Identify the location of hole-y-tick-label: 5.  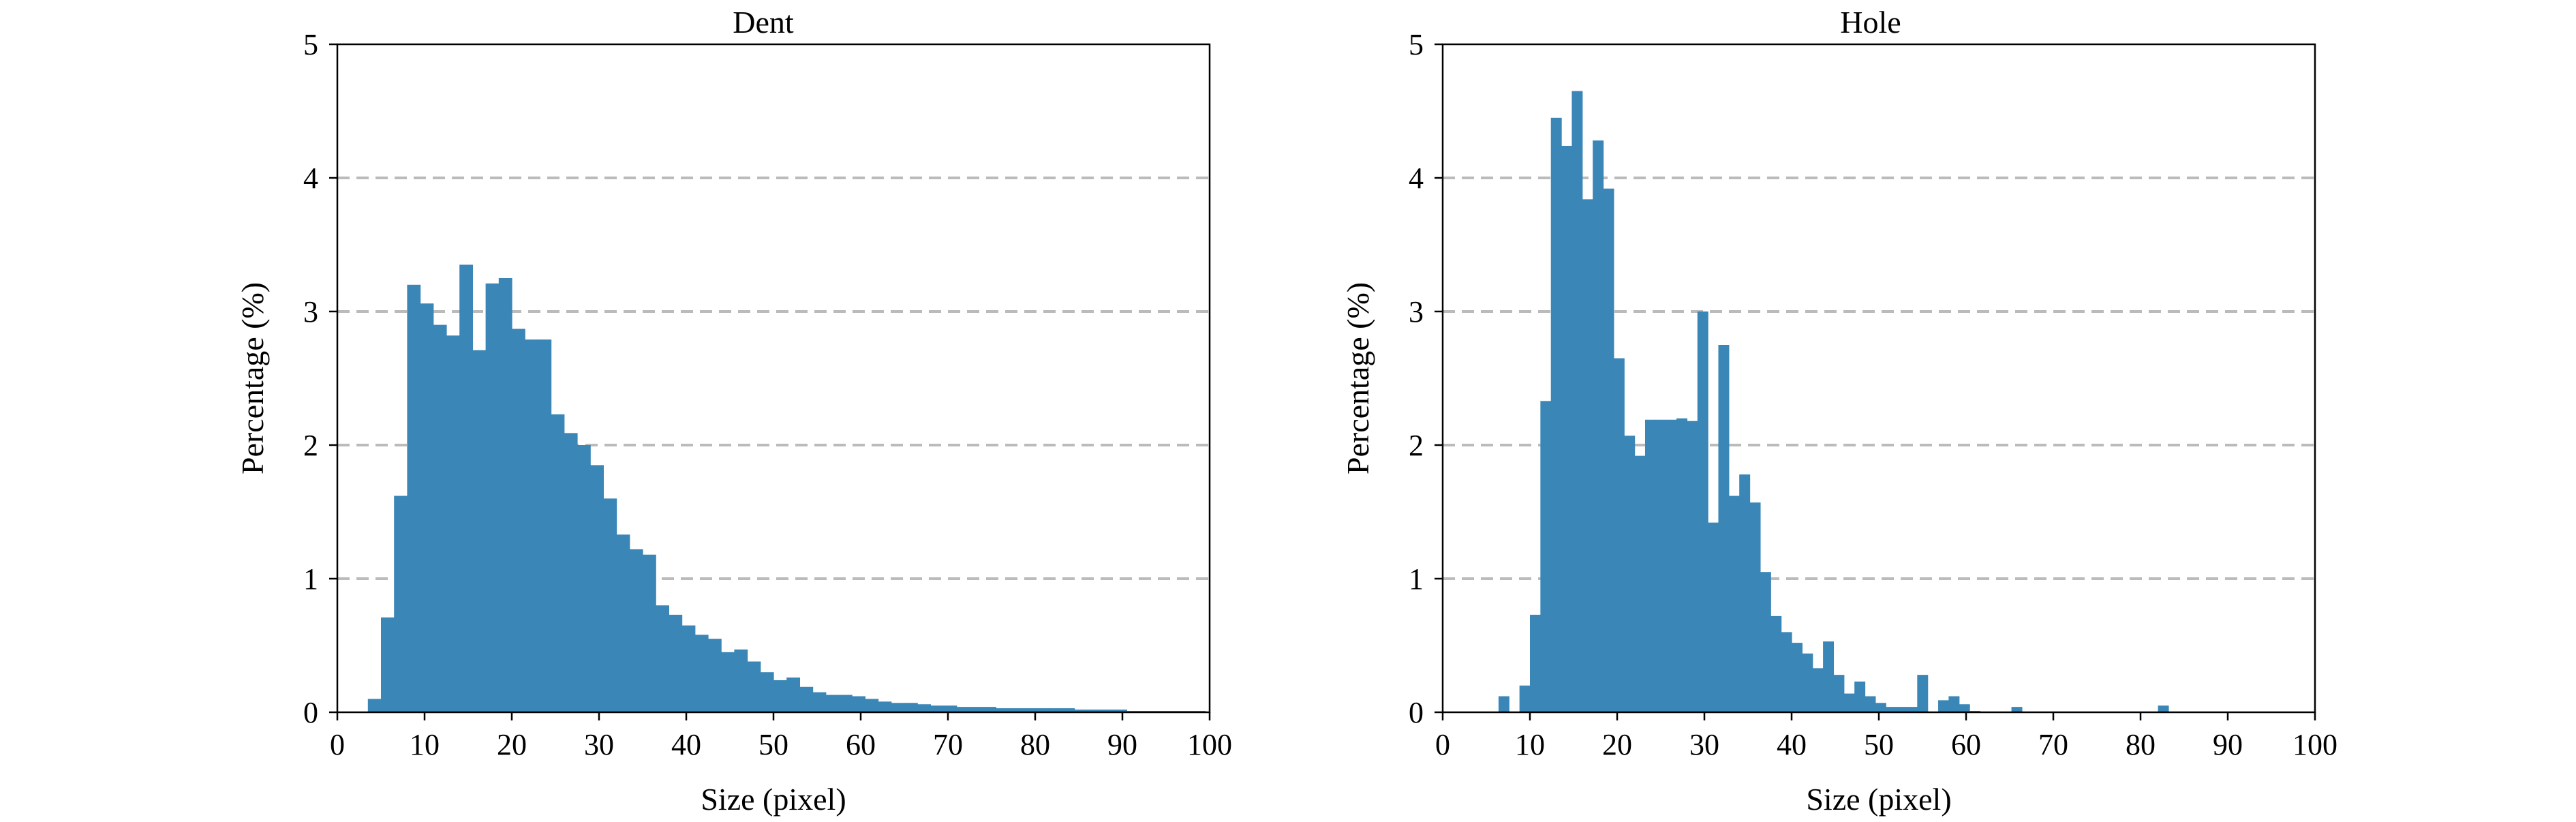
(1417, 44).